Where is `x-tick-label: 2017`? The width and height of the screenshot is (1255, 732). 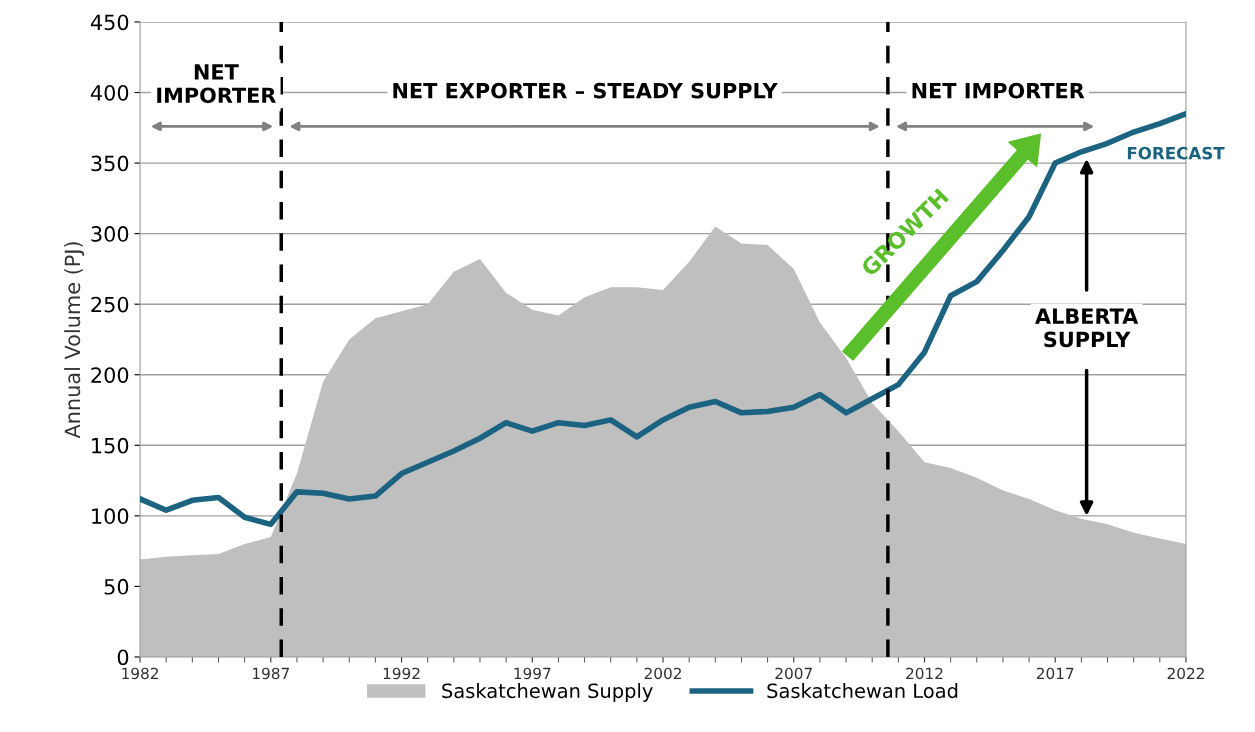
x-tick-label: 2017 is located at coordinates (1055, 673).